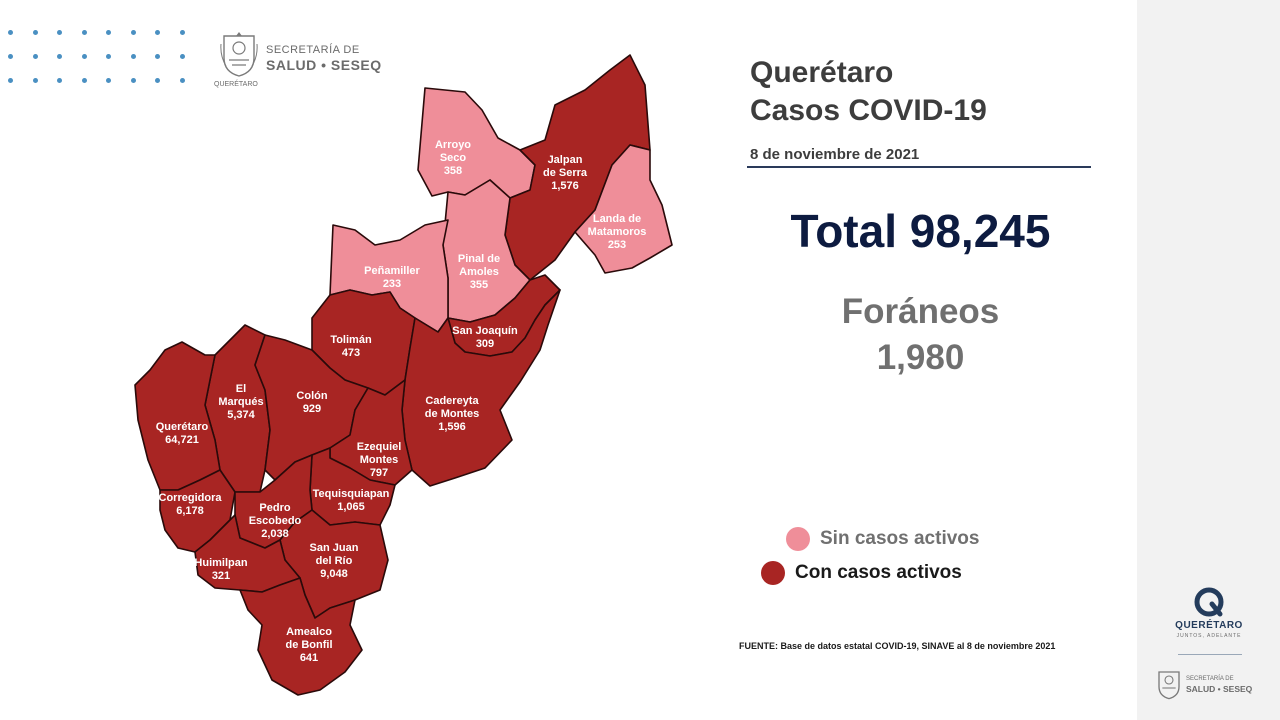 The image size is (1280, 720). Describe the element at coordinates (1209, 636) in the screenshot. I see `brand-tagline: JUNTOS, ADELANTE` at that location.